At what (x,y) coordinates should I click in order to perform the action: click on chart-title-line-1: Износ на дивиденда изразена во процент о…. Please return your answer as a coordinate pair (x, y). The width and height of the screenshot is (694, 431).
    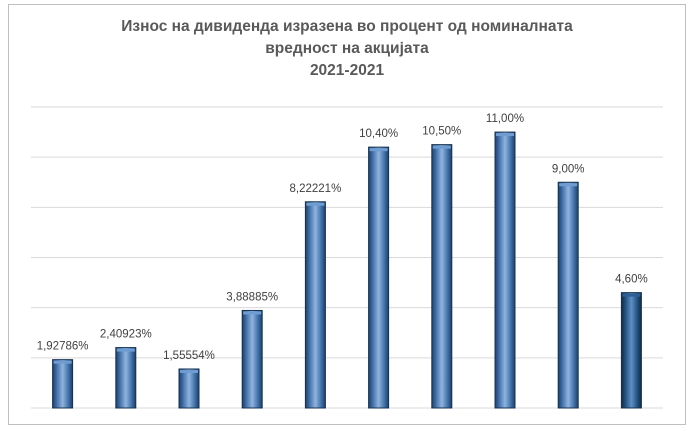
    Looking at the image, I should click on (347, 26).